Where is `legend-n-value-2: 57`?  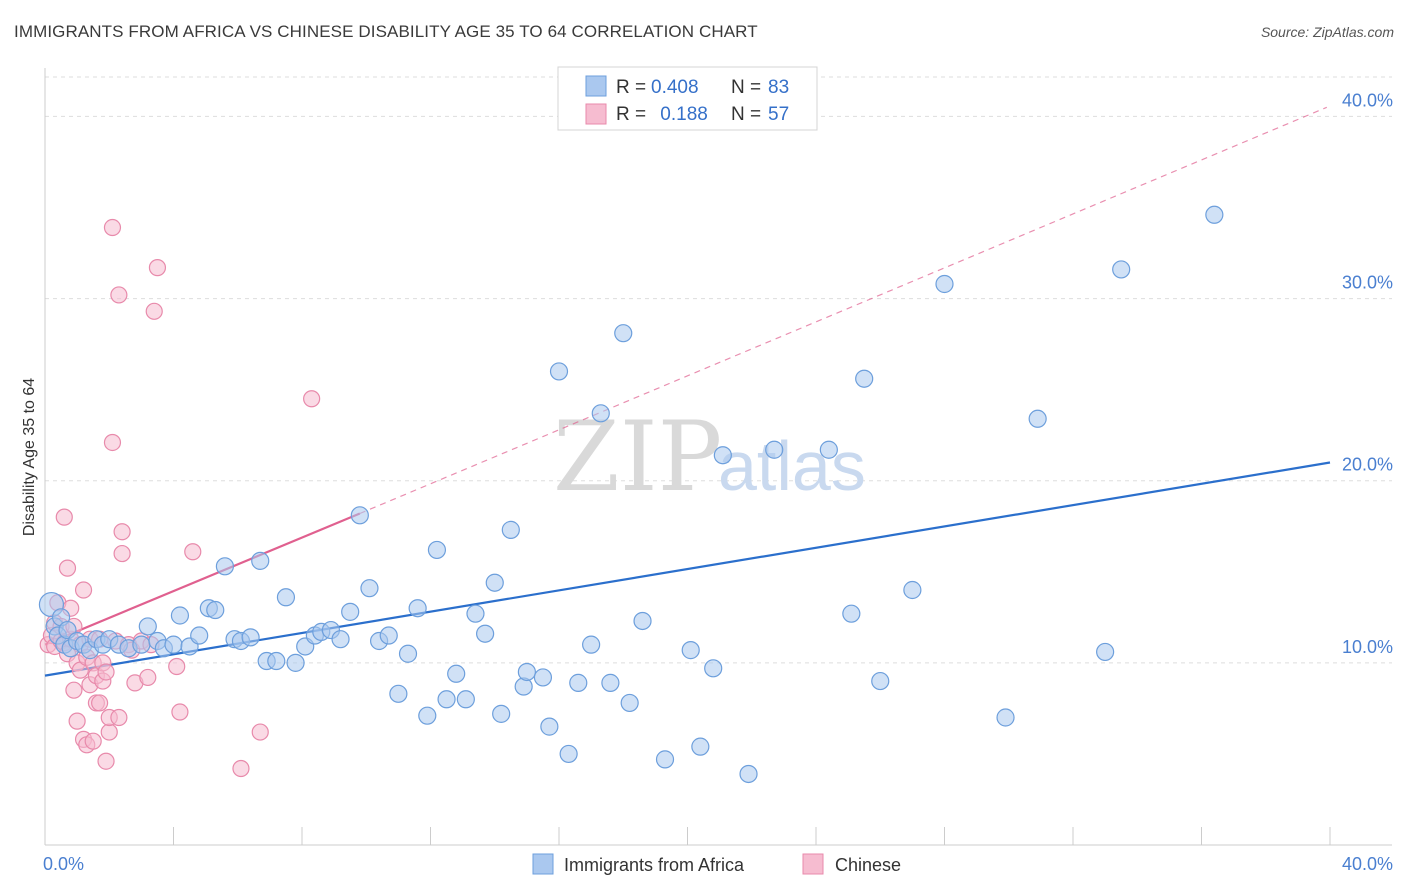 legend-n-value-2: 57 is located at coordinates (778, 114).